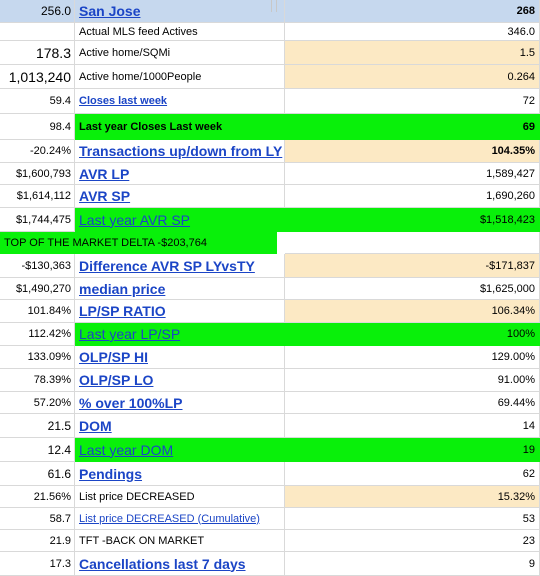 This screenshot has width=540, height=576. I want to click on result-cell: 100%, so click(412, 334).